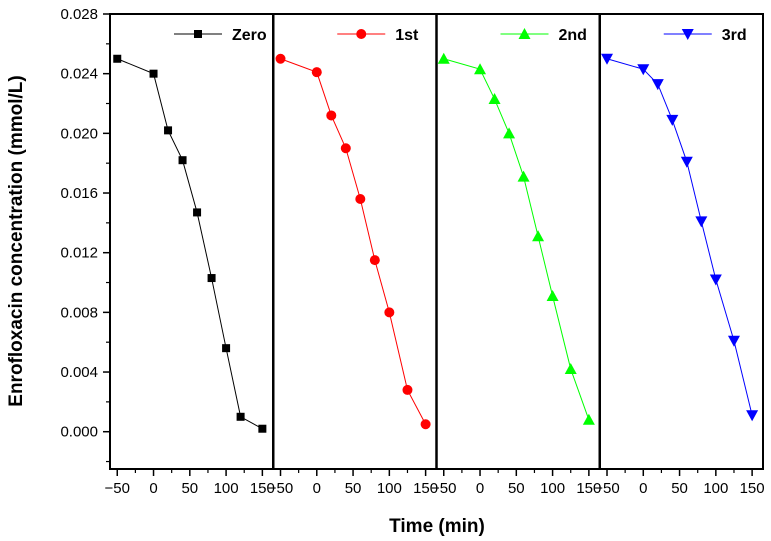  What do you see at coordinates (79, 193) in the screenshot?
I see `y-tick-label: 0.016` at bounding box center [79, 193].